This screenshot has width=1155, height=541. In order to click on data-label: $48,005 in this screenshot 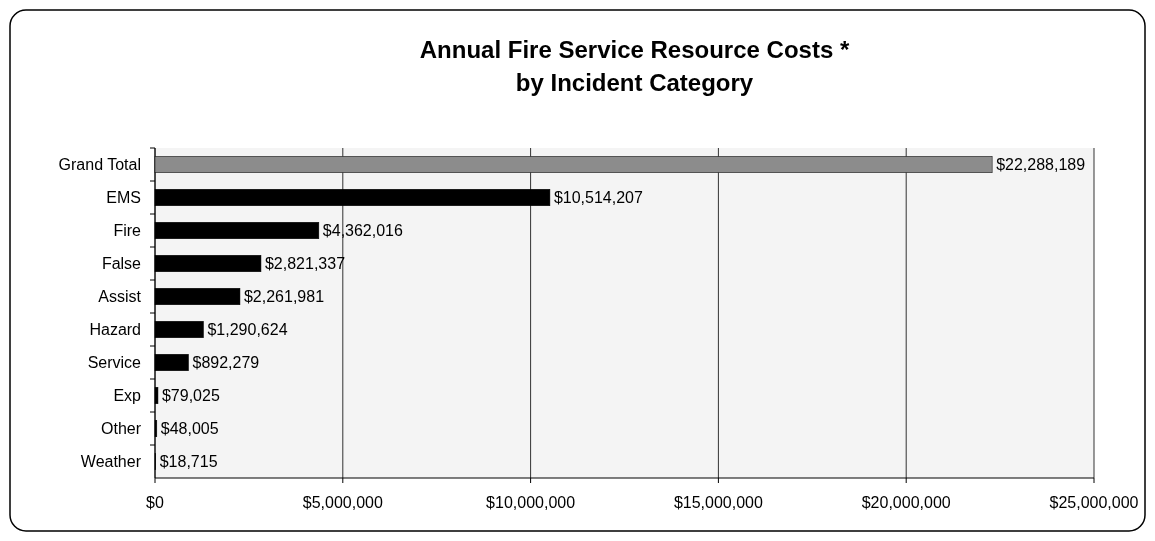, I will do `click(189, 429)`.